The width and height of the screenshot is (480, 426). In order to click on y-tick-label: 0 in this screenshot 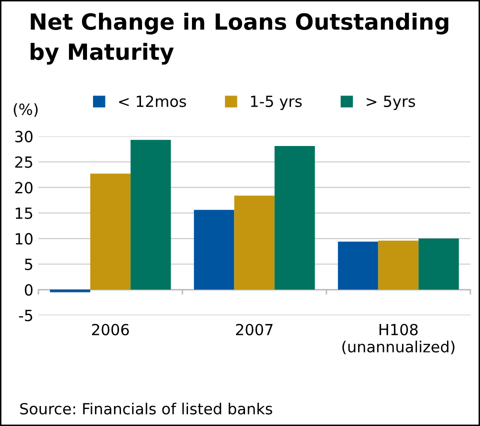, I will do `click(28, 290)`.